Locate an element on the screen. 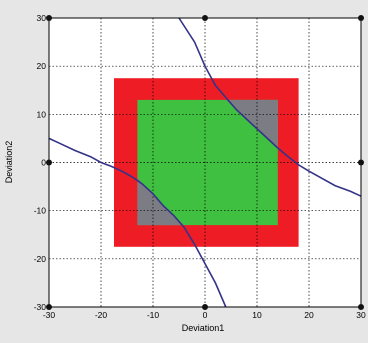 This screenshot has height=343, width=368. x-tick-label: 0 is located at coordinates (205, 315).